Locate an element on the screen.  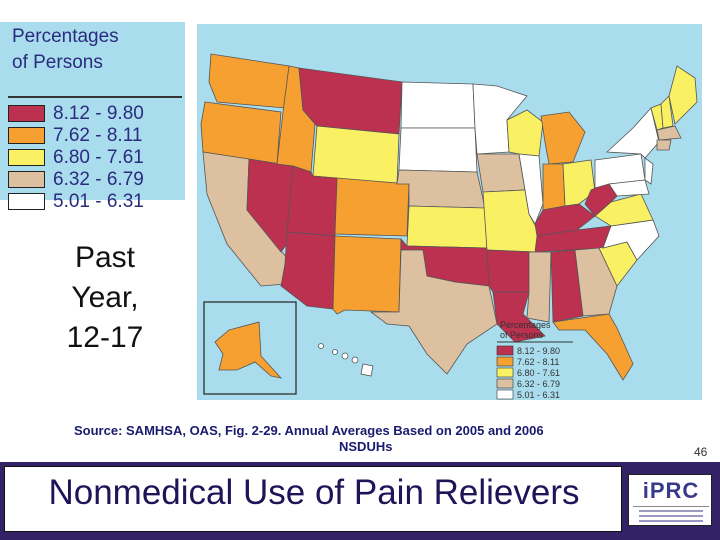
state-georgia is located at coordinates (596, 282).